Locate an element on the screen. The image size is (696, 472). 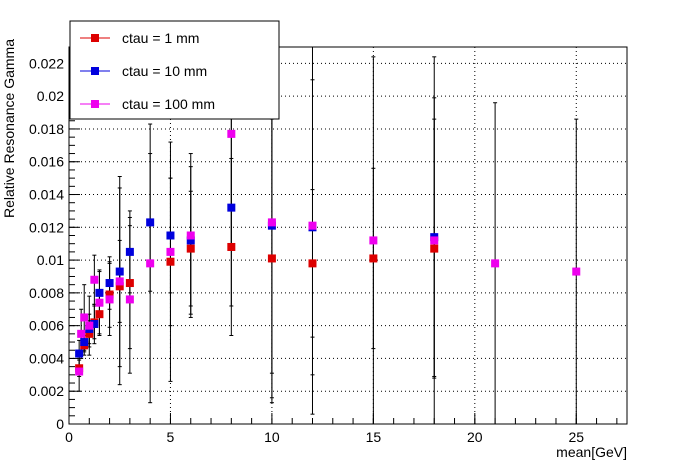
x-tick-label: 5 is located at coordinates (171, 437).